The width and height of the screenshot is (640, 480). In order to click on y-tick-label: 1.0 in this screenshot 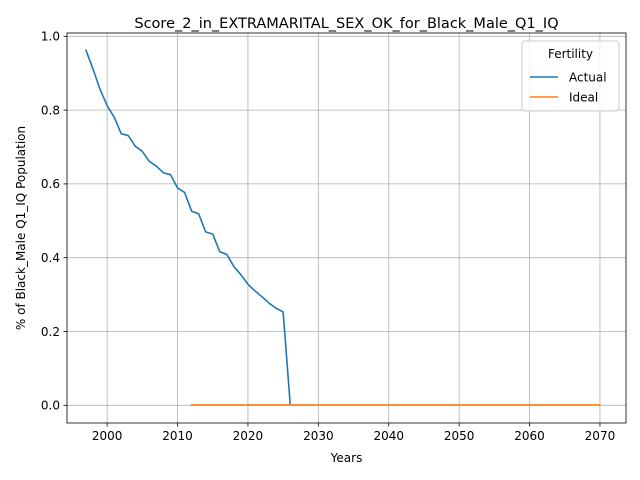, I will do `click(50, 37)`.